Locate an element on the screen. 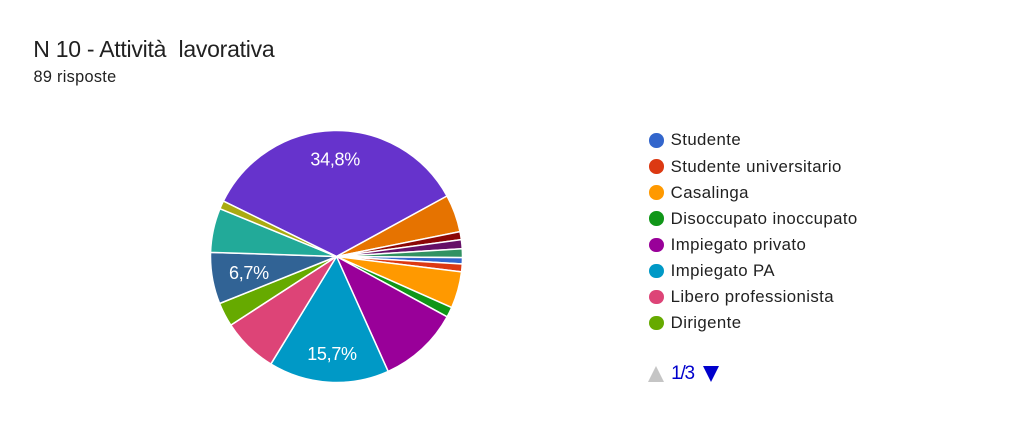 This screenshot has height=430, width=1023. svg-text: 34,8% is located at coordinates (335, 160).